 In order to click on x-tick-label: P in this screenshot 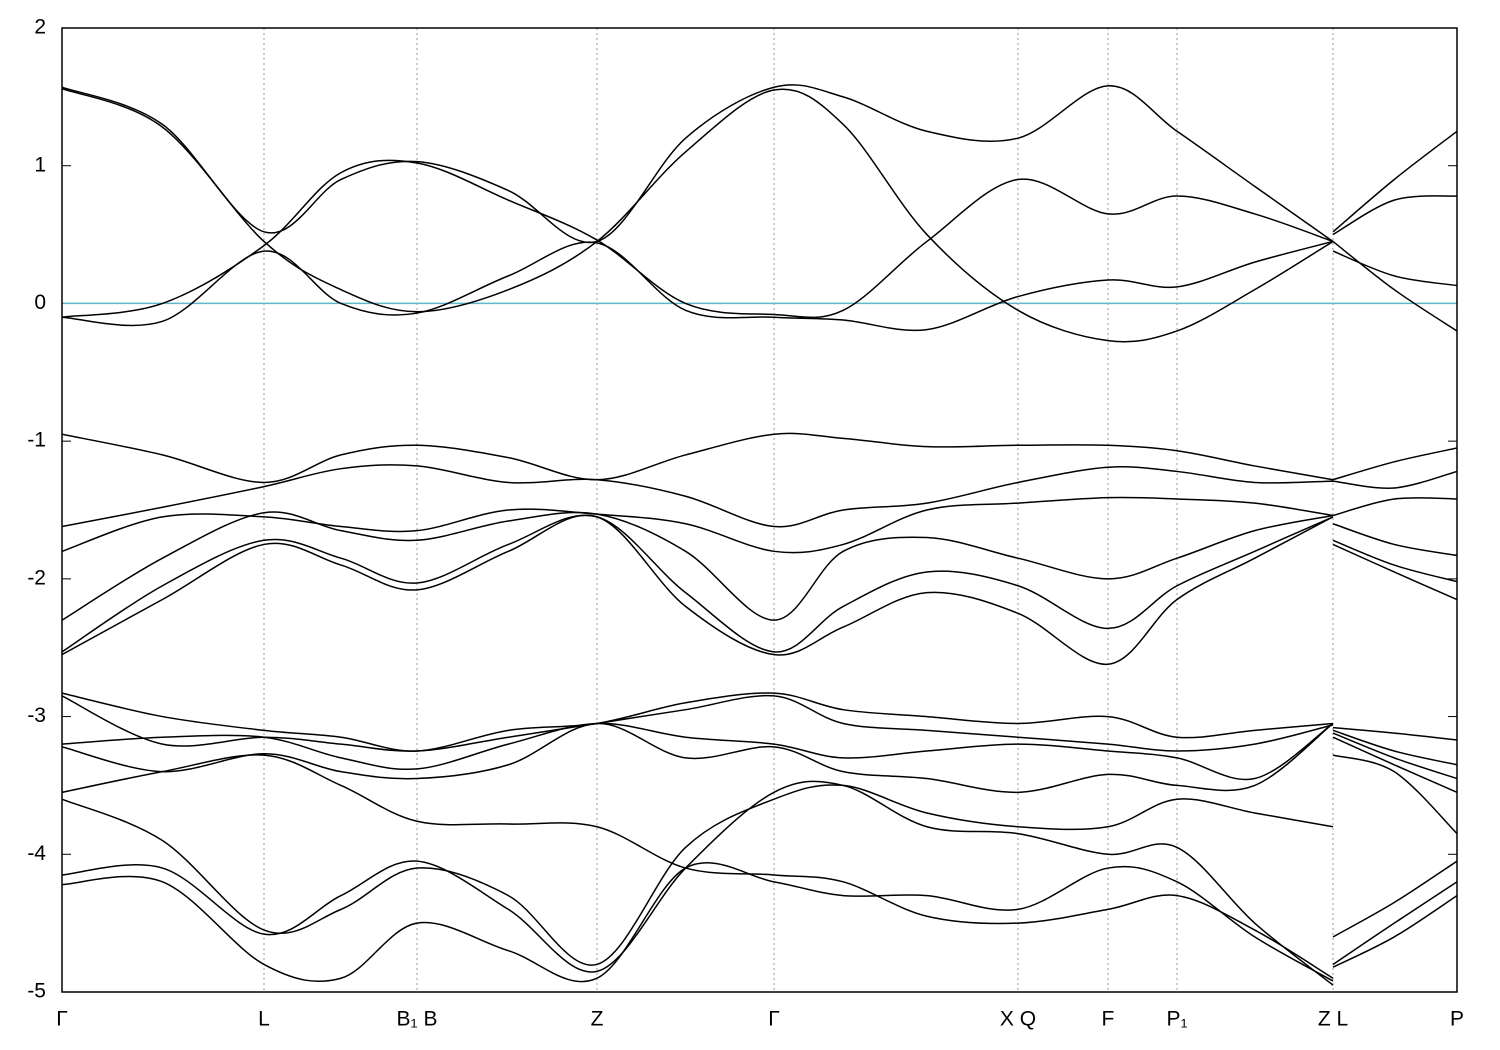, I will do `click(1457, 1019)`.